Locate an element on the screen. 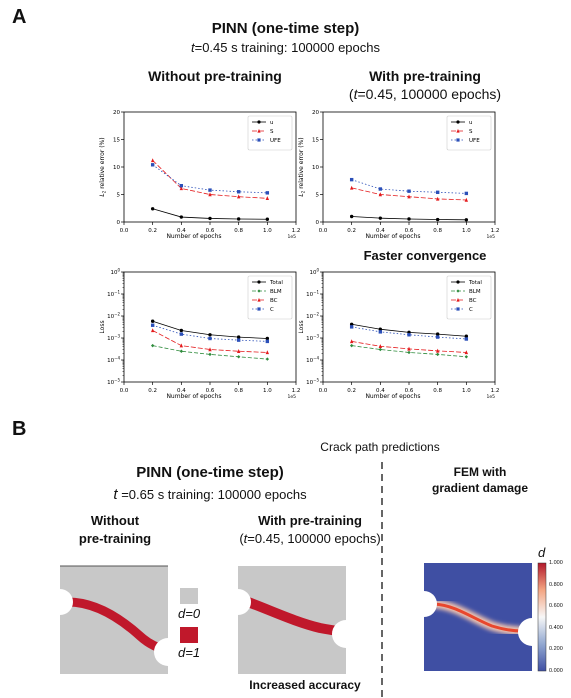  y-tick-label: 10 is located at coordinates (116, 168).